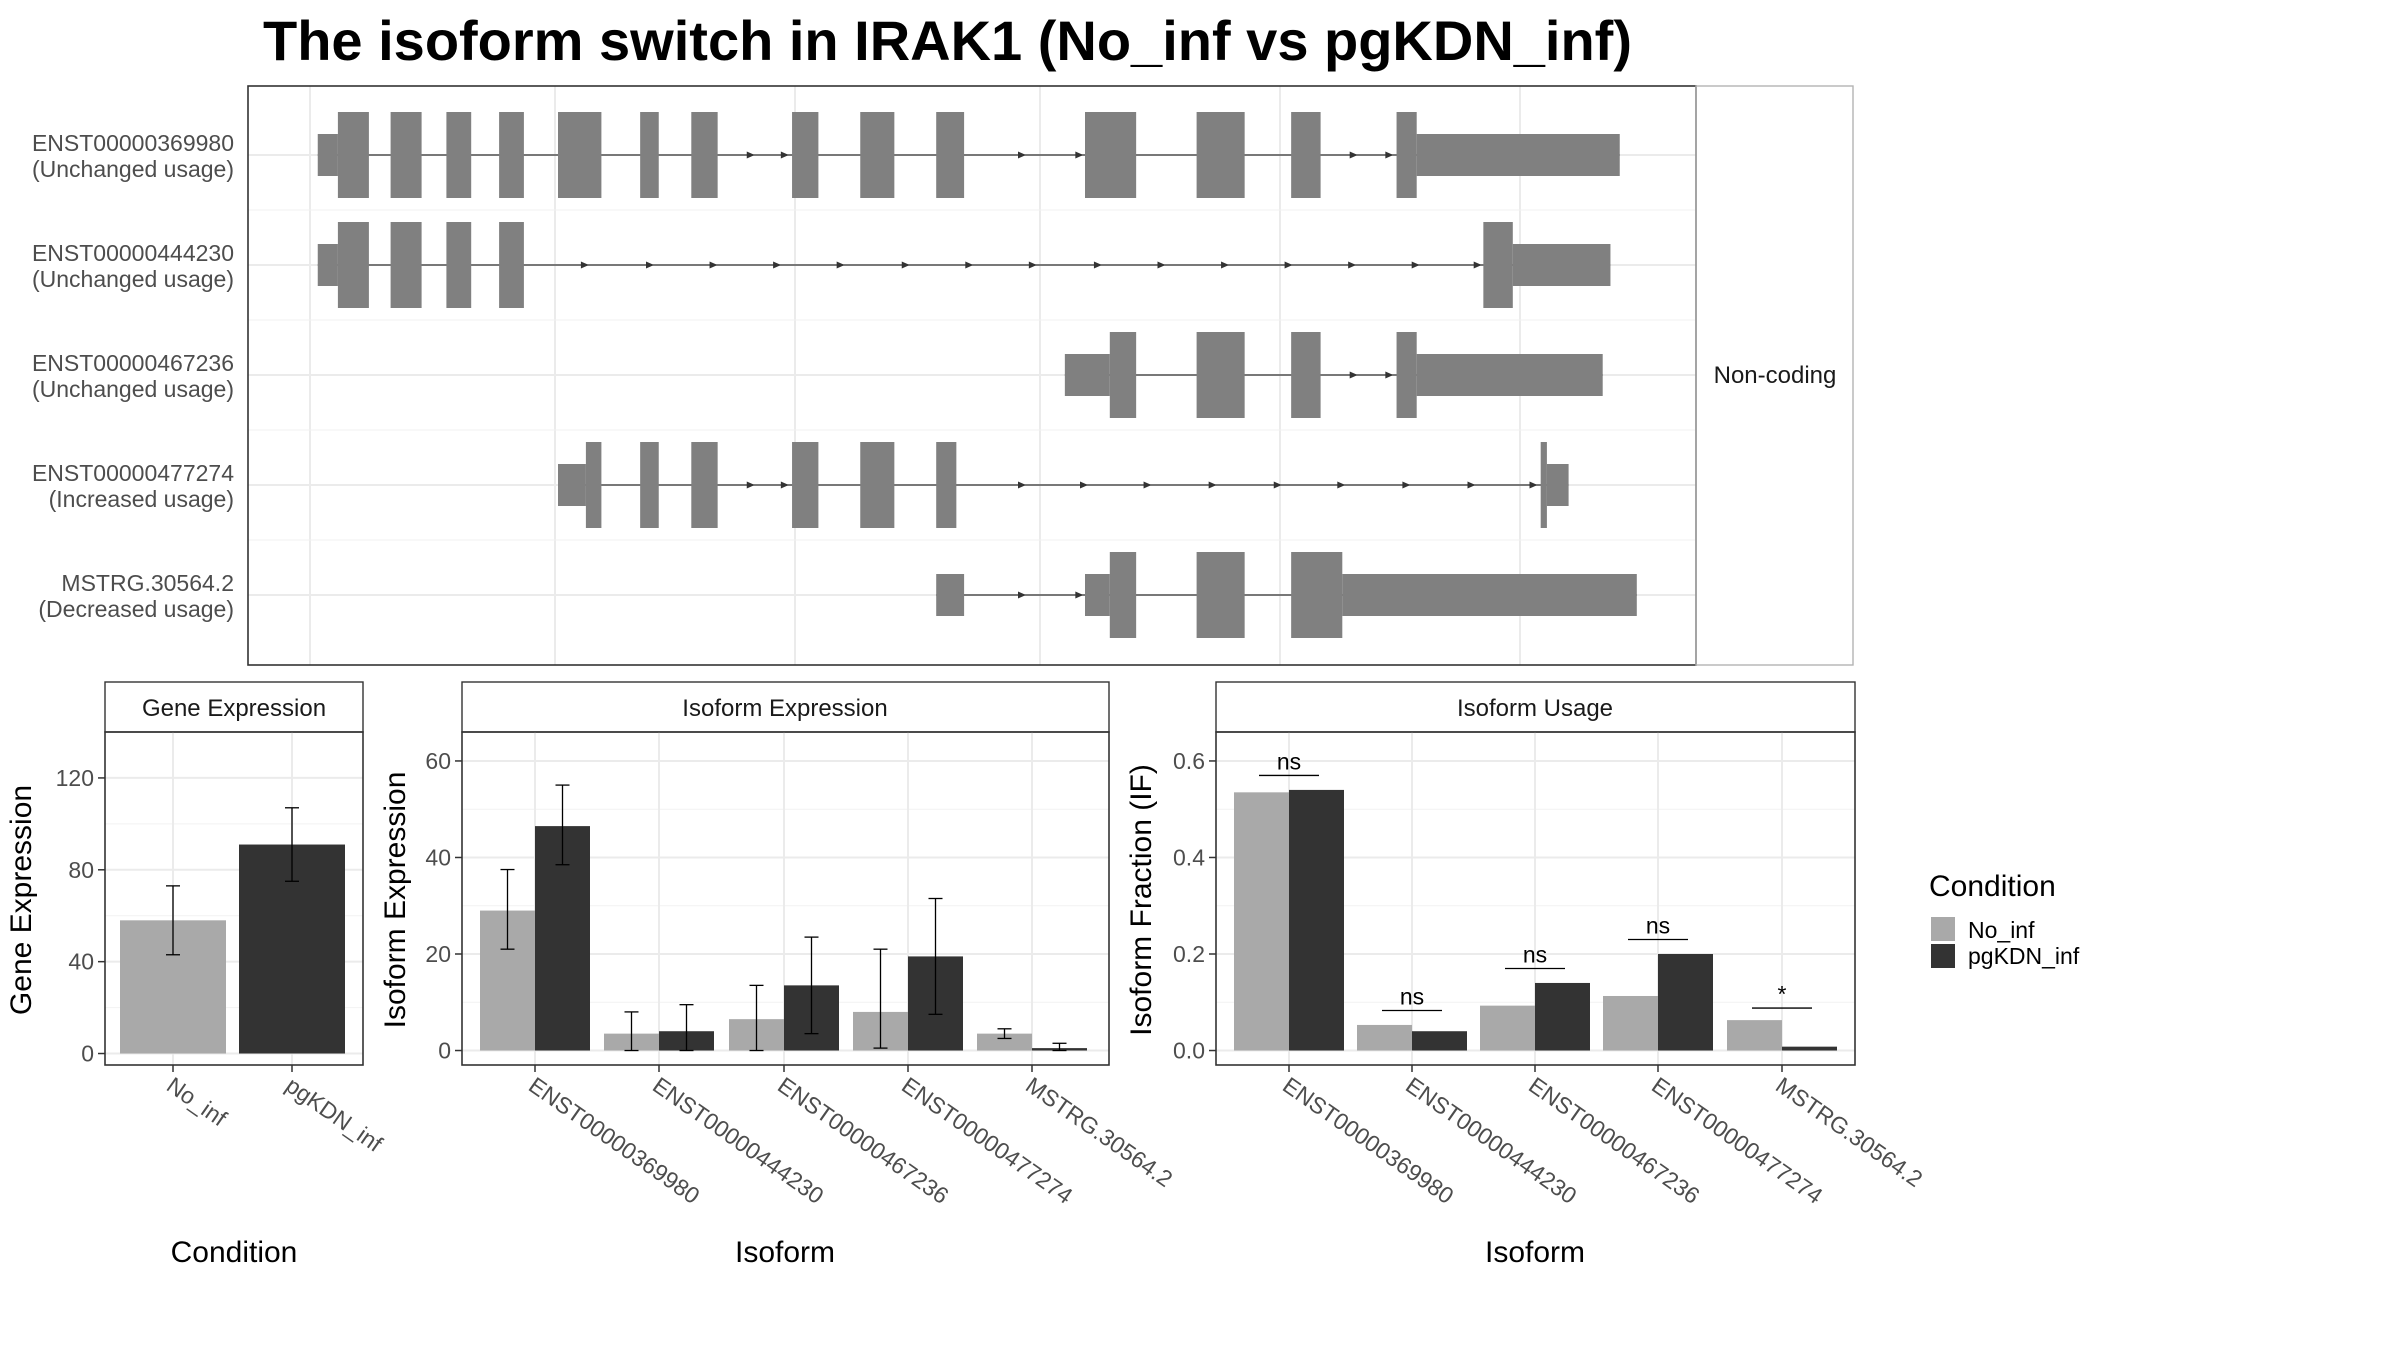 This screenshot has width=2400, height=1350. What do you see at coordinates (785, 1252) in the screenshot?
I see `isoform-expression-x-axis-title: Isoform` at bounding box center [785, 1252].